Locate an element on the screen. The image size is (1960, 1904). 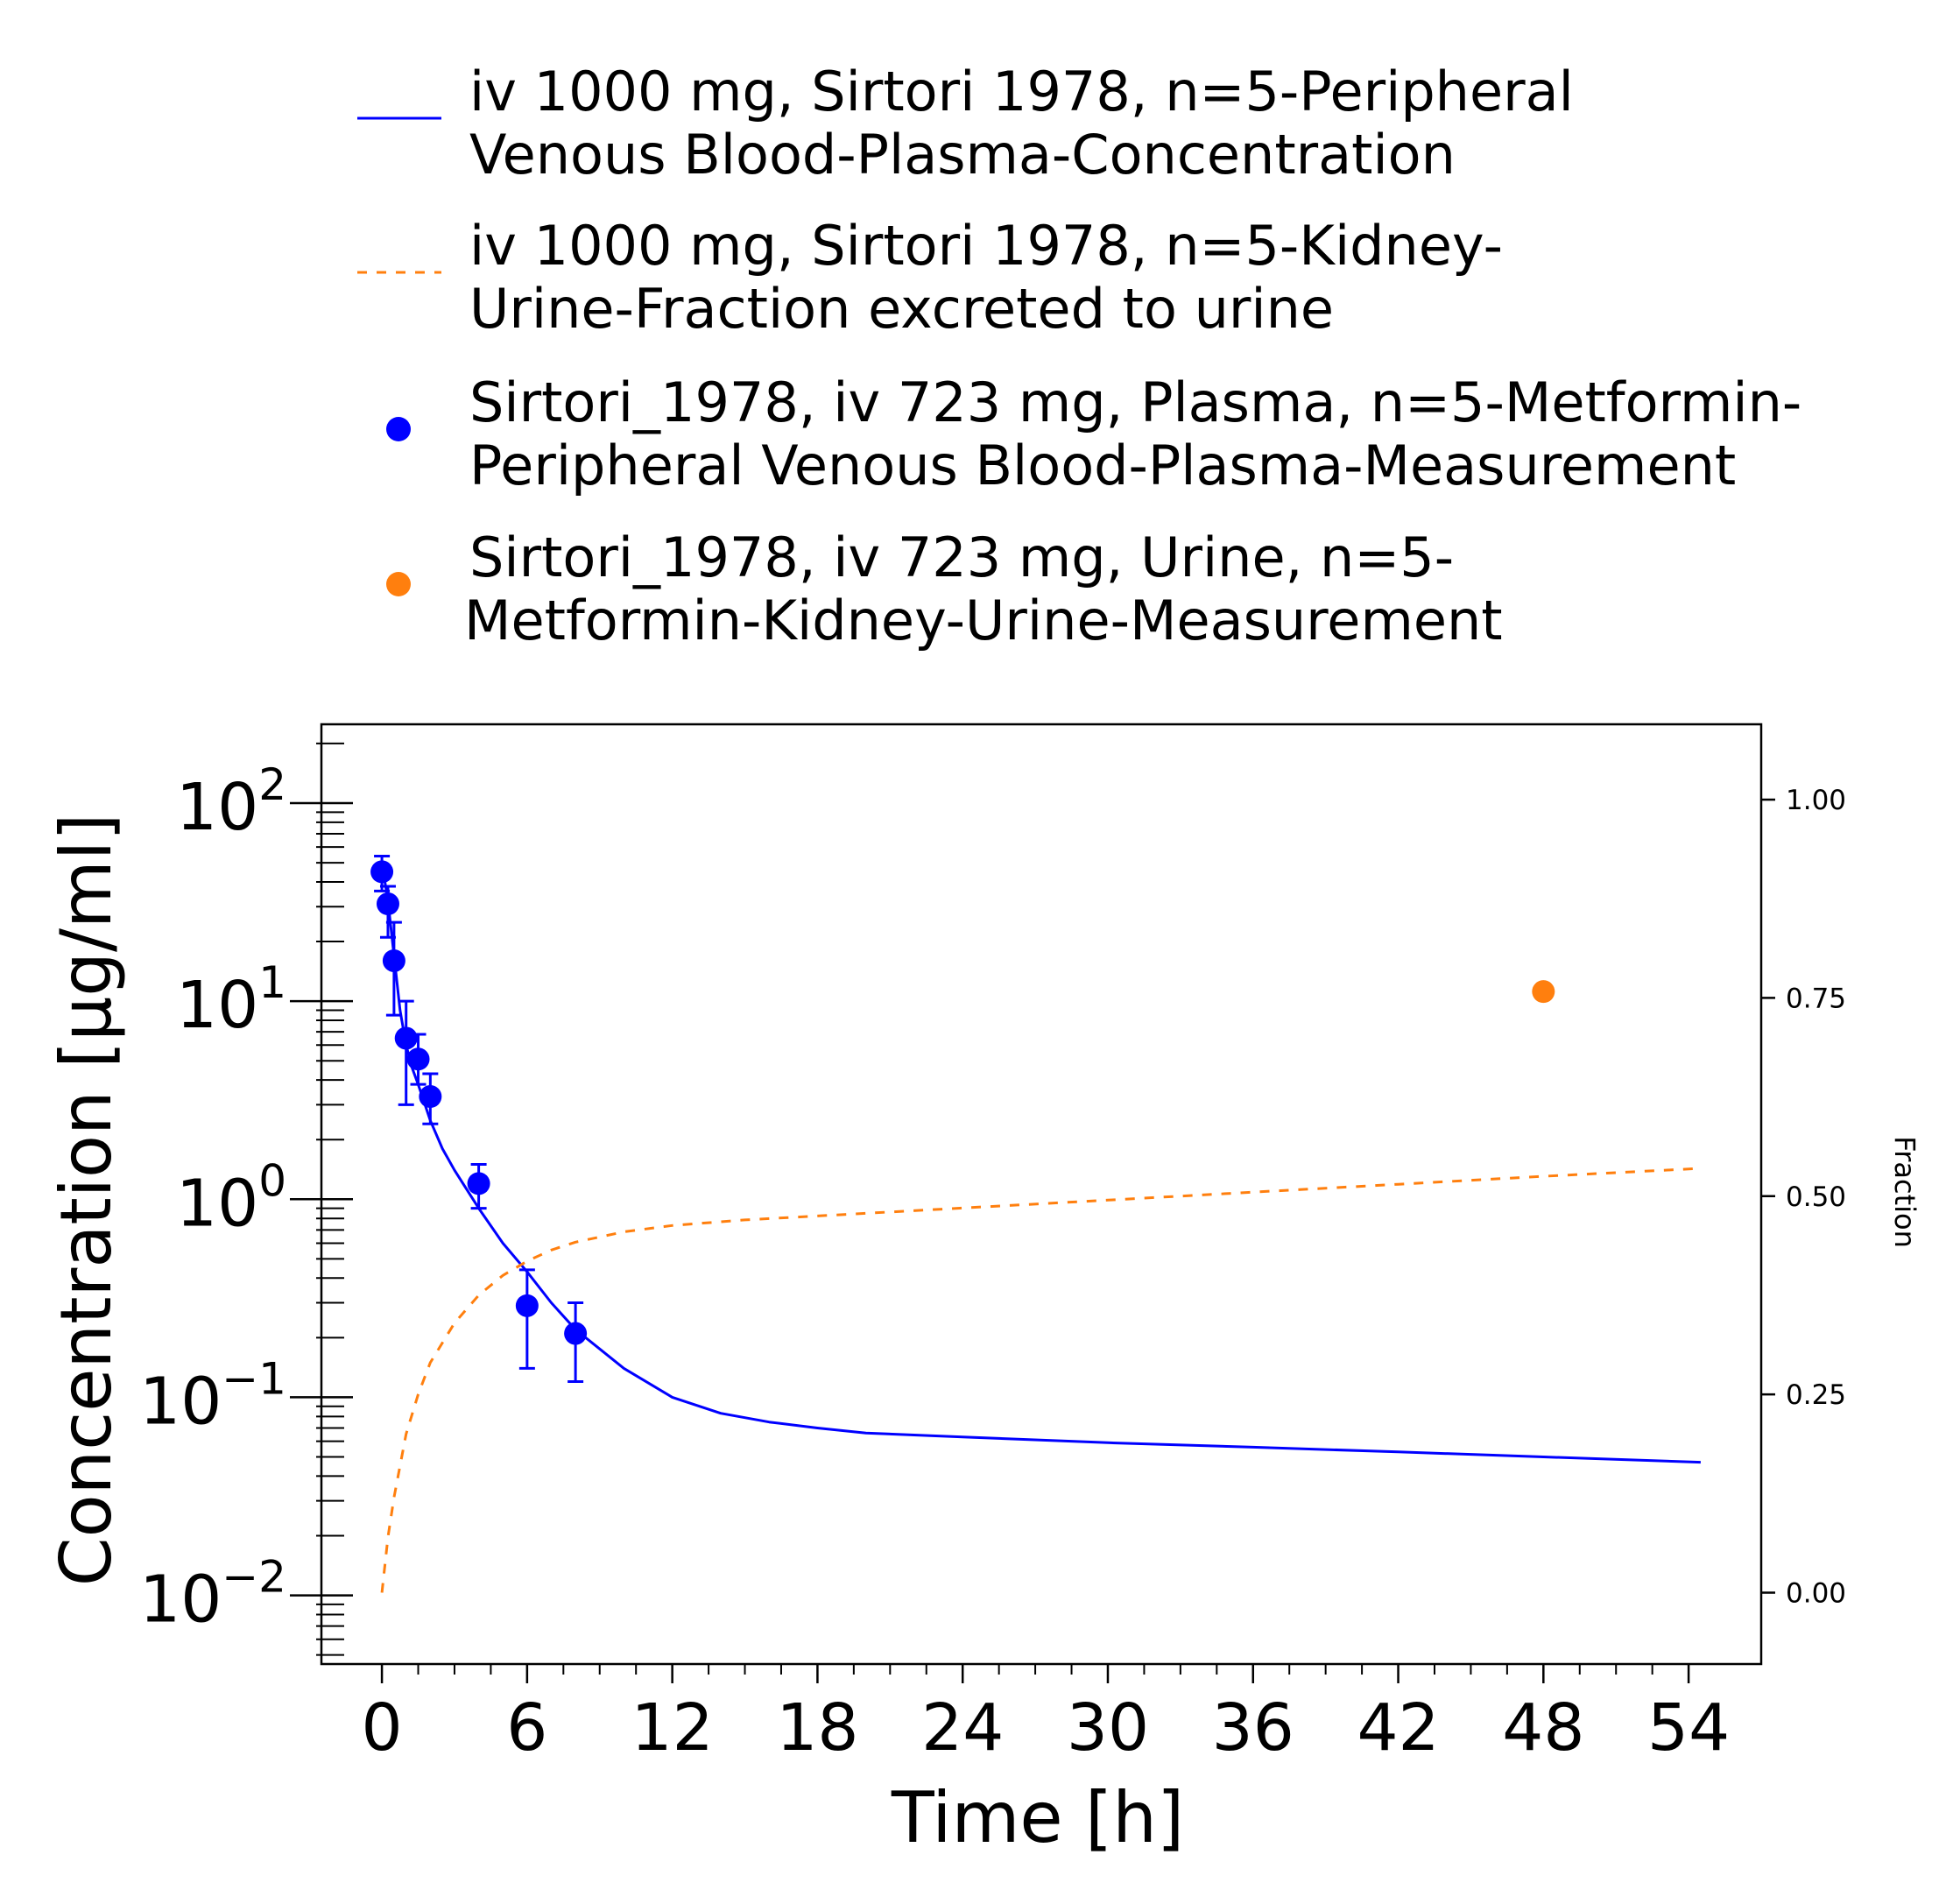
y-tick-label: 10¹ is located at coordinates (231, 1000).